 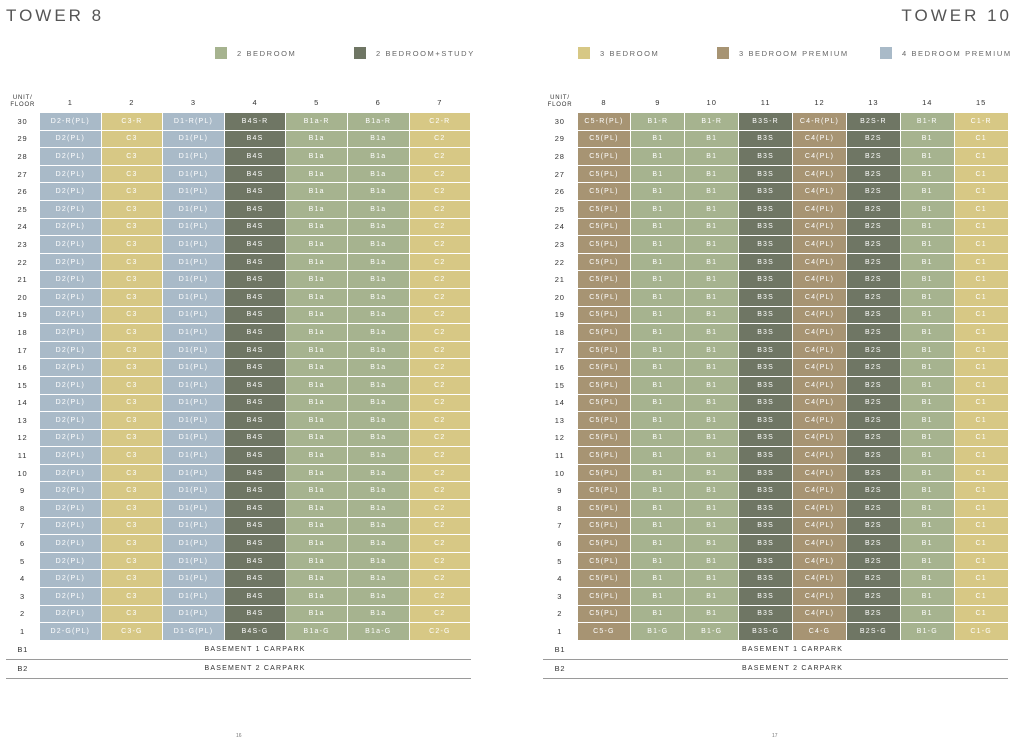 What do you see at coordinates (238, 669) in the screenshot?
I see `basement-row: B2 BASEMENT 2 CARPARK` at bounding box center [238, 669].